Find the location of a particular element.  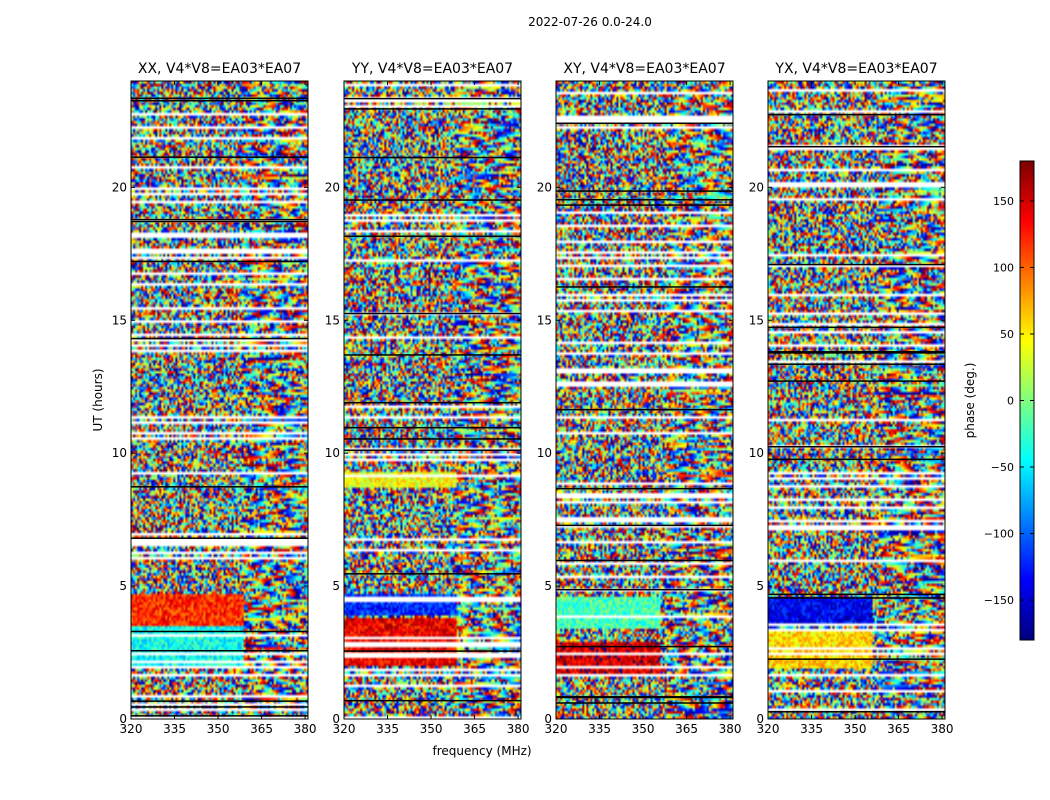

colorbar-tick-label: −100 is located at coordinates (999, 534).